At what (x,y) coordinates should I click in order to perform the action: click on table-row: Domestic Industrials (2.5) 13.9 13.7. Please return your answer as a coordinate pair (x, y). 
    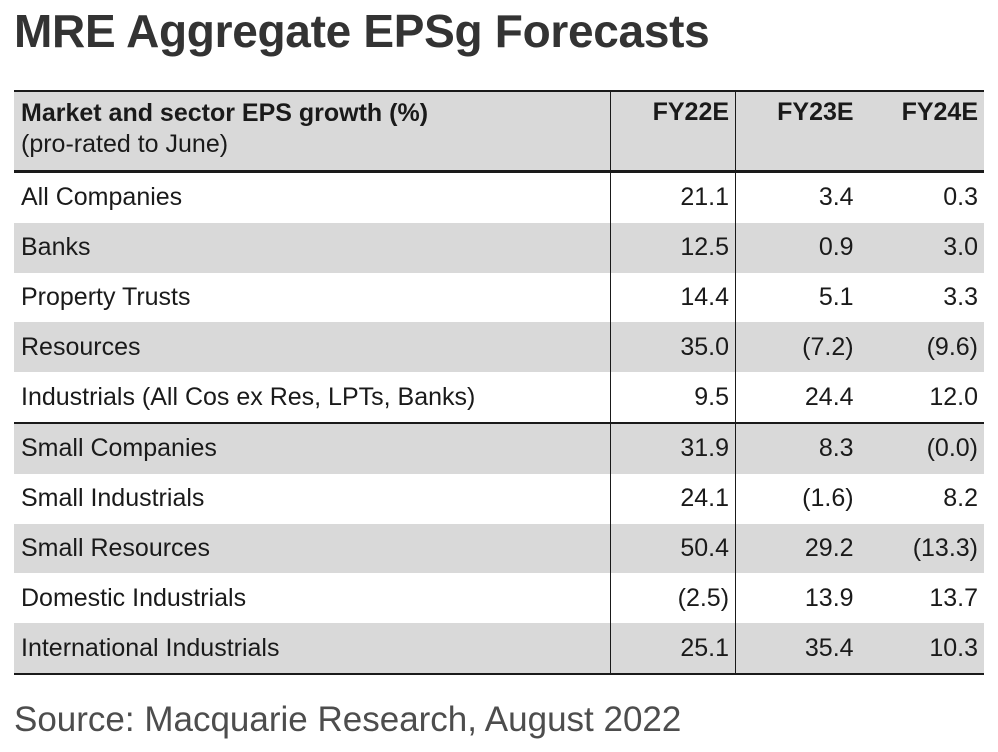
    Looking at the image, I should click on (499, 598).